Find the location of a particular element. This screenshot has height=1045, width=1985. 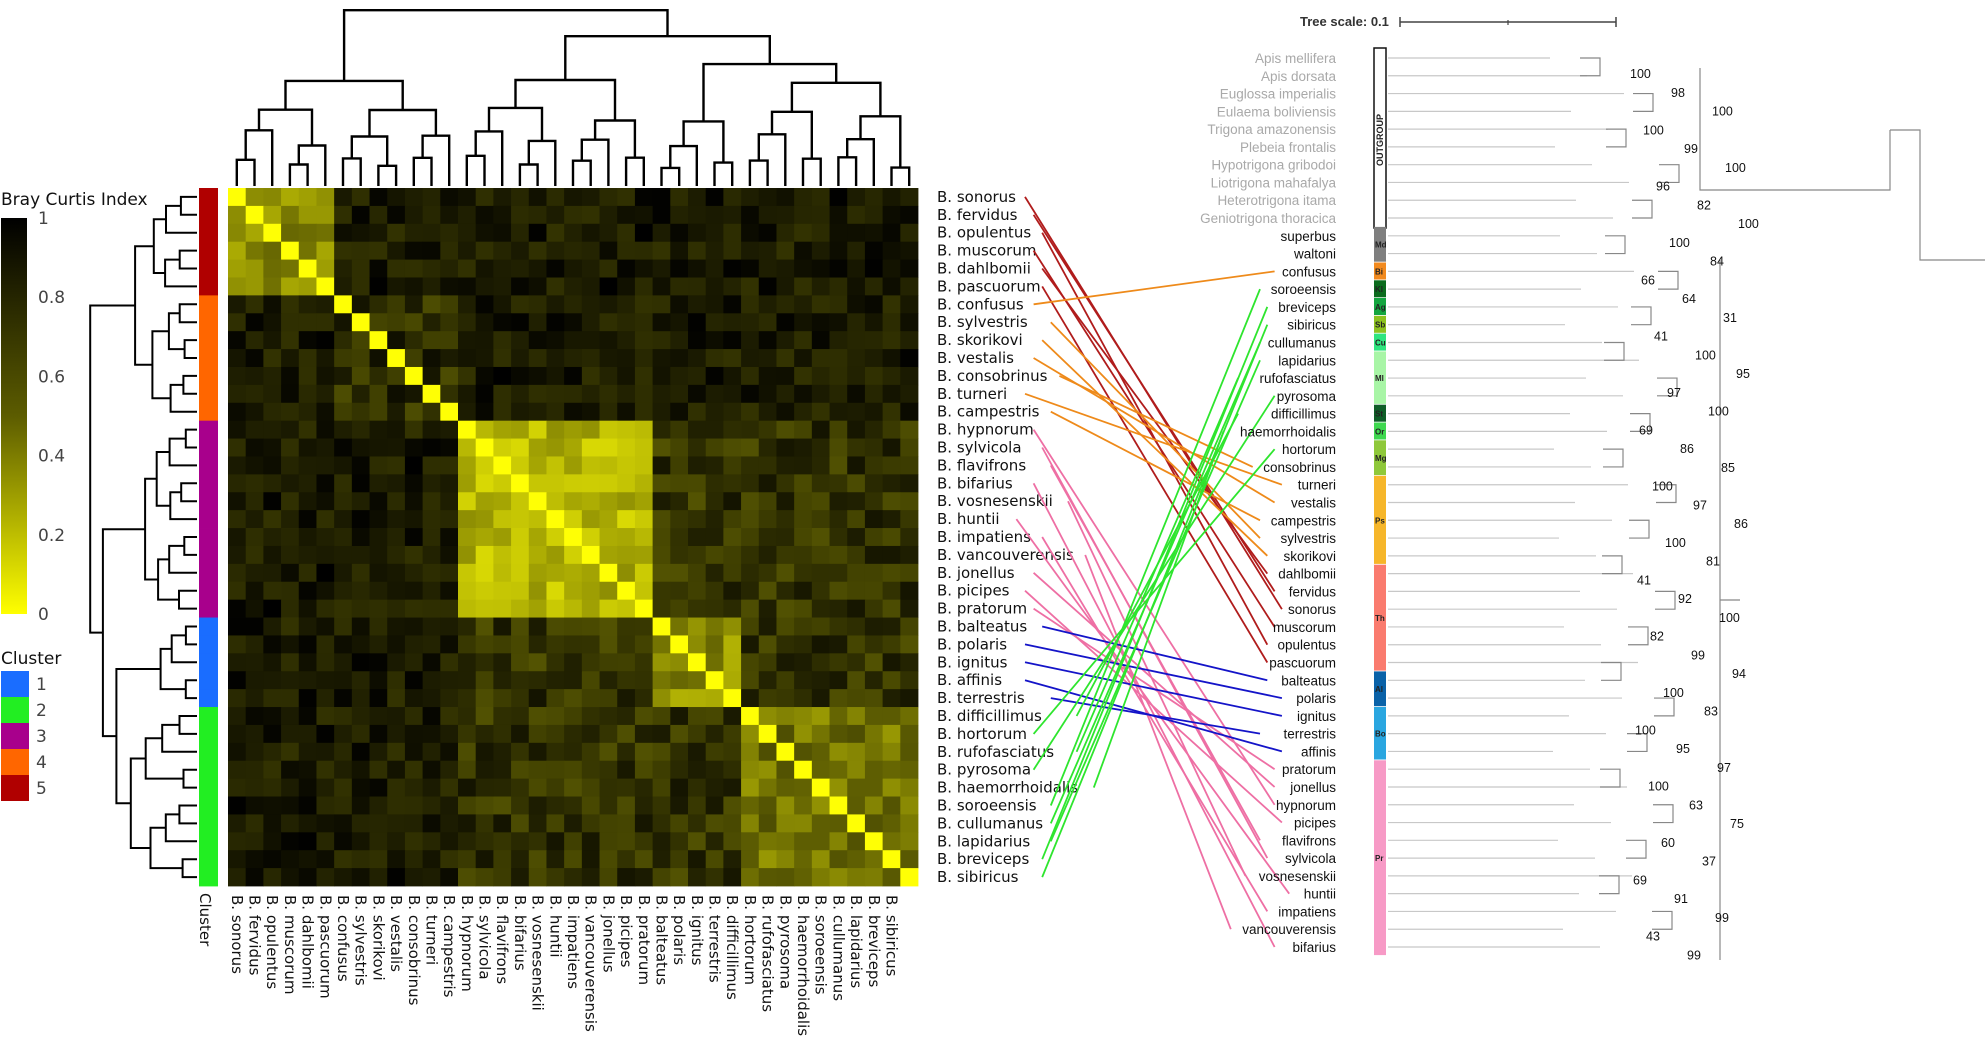

outgroup-taxon-label: Apis dorsata is located at coordinates (1299, 76).